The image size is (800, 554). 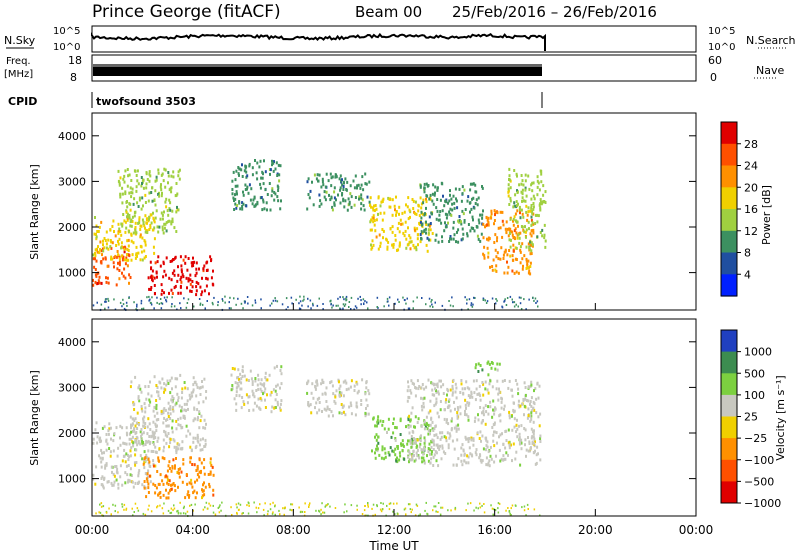 I want to click on near-range-scatter, so click(x=318, y=509).